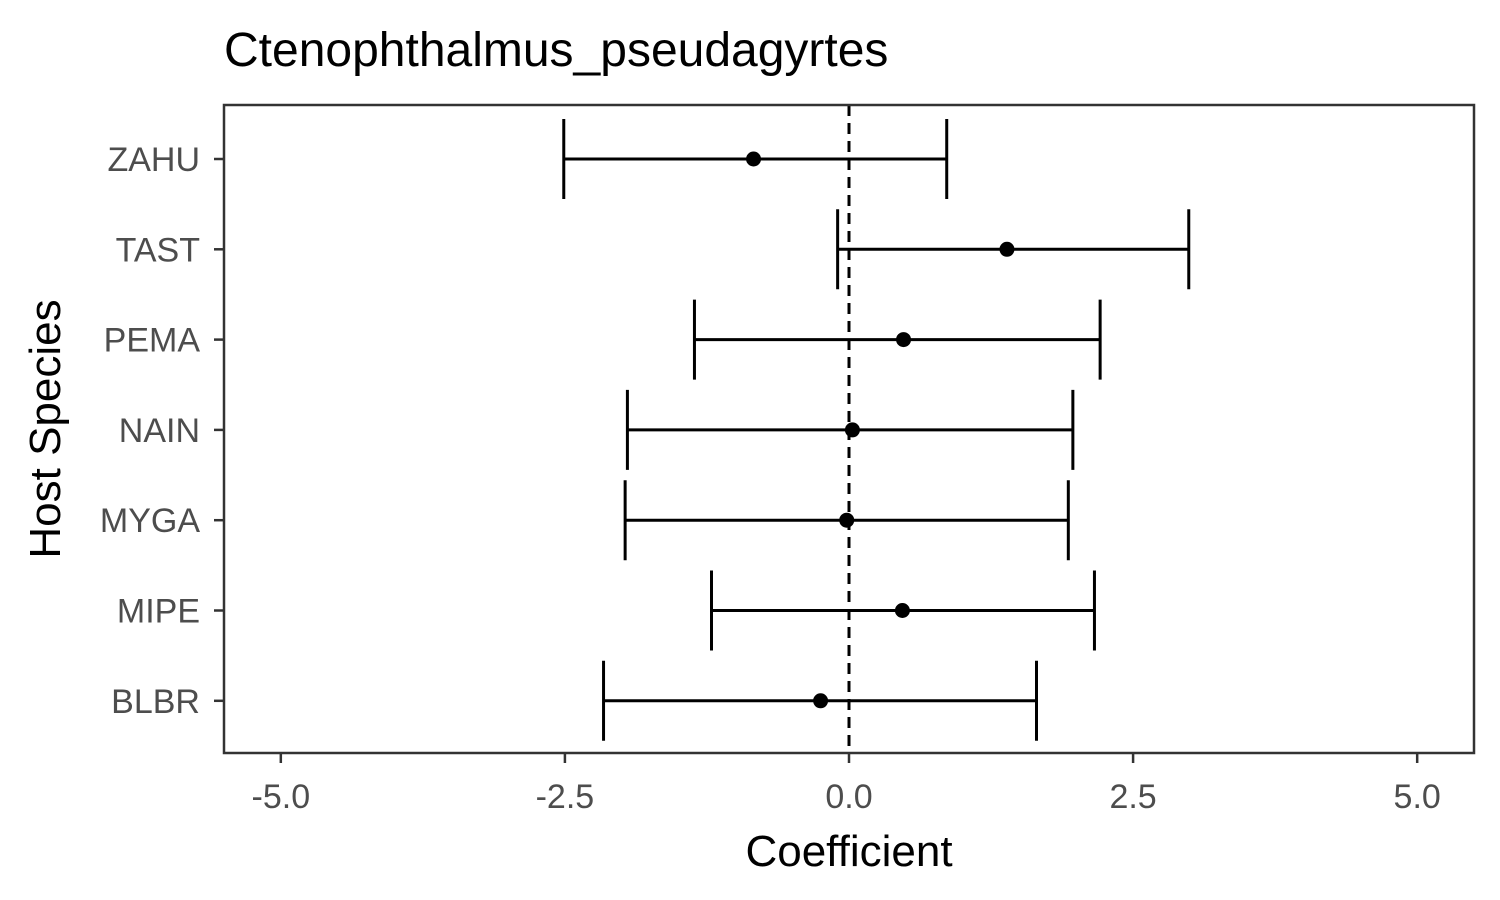 The image size is (1500, 900). Describe the element at coordinates (821, 701) in the screenshot. I see `estimate-point-blbr` at that location.